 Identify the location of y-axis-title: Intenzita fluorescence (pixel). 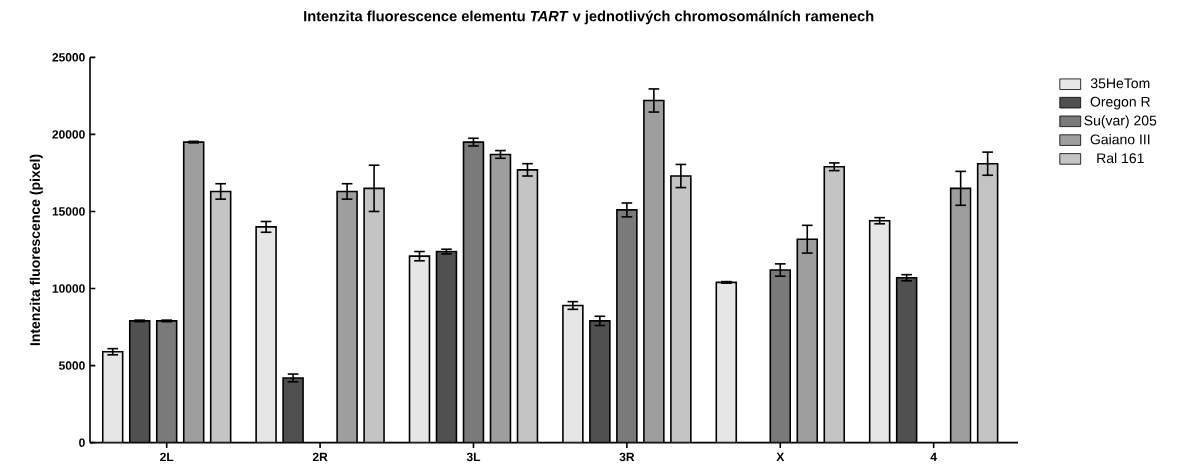
(36, 250).